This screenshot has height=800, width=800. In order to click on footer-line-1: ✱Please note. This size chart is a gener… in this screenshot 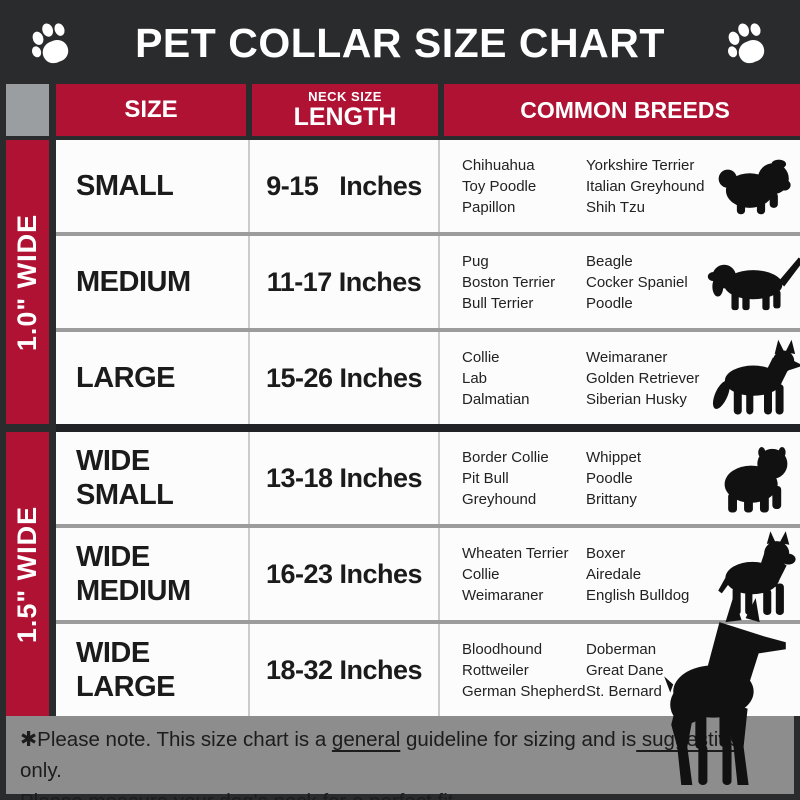, I will do `click(380, 755)`.